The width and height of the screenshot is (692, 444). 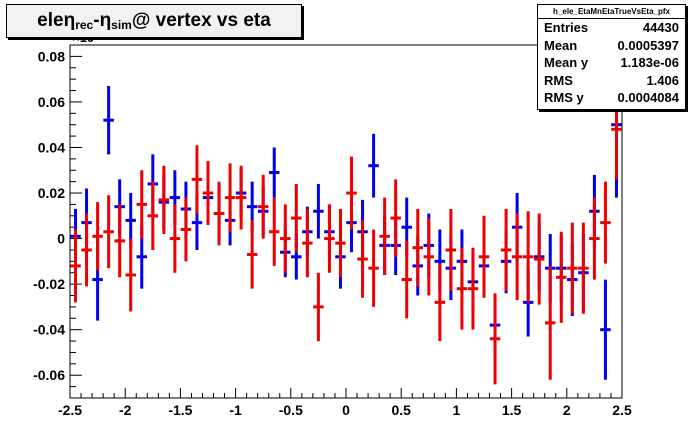 What do you see at coordinates (105, 20) in the screenshot?
I see `title-eta-2: η` at bounding box center [105, 20].